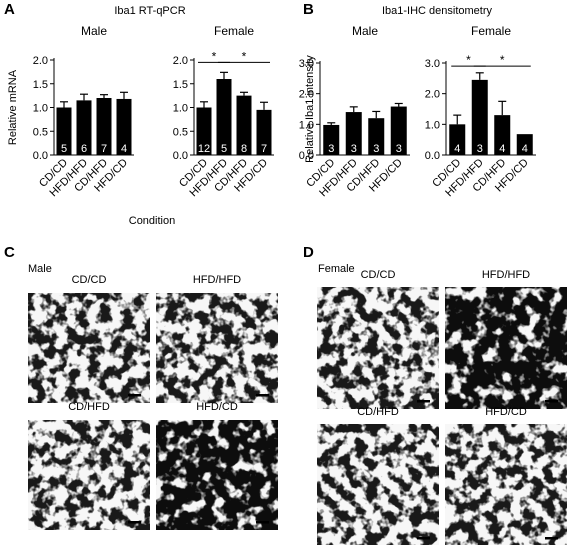 This screenshot has height=550, width=567. Describe the element at coordinates (437, 11) in the screenshot. I see `panel-b-title: Iba1-IHC densitometry` at that location.